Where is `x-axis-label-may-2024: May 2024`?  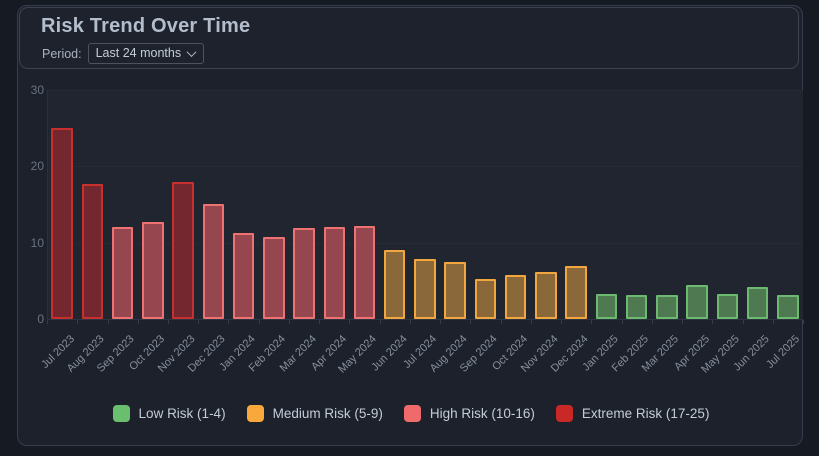 x-axis-label-may-2024: May 2024 is located at coordinates (198, 352).